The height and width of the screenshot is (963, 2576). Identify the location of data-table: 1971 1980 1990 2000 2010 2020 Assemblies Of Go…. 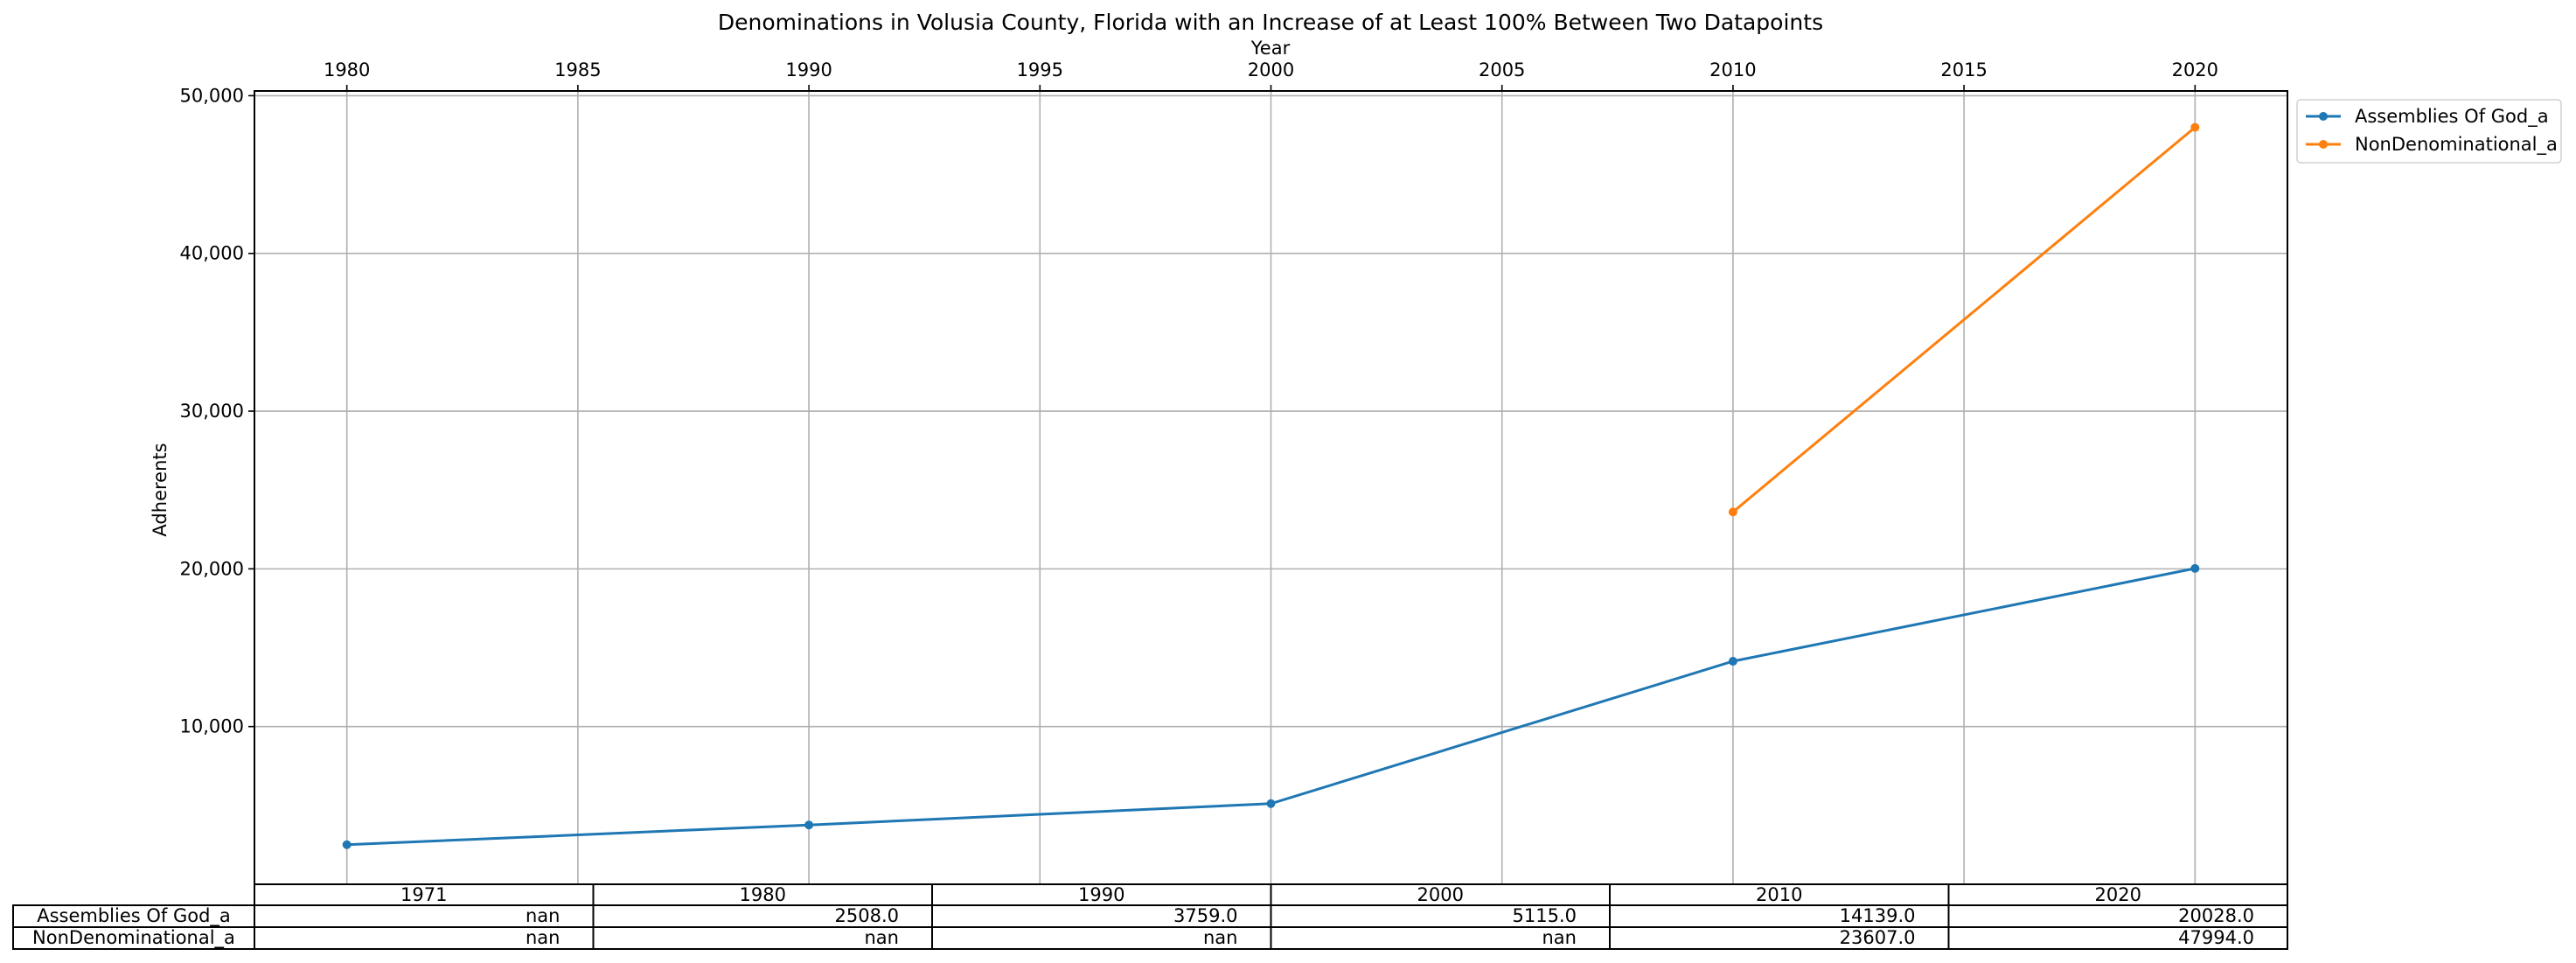
(1150, 916).